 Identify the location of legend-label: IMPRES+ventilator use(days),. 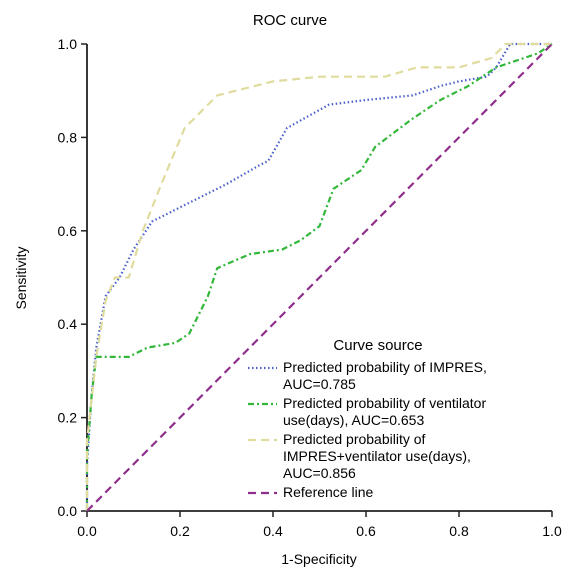
(377, 456).